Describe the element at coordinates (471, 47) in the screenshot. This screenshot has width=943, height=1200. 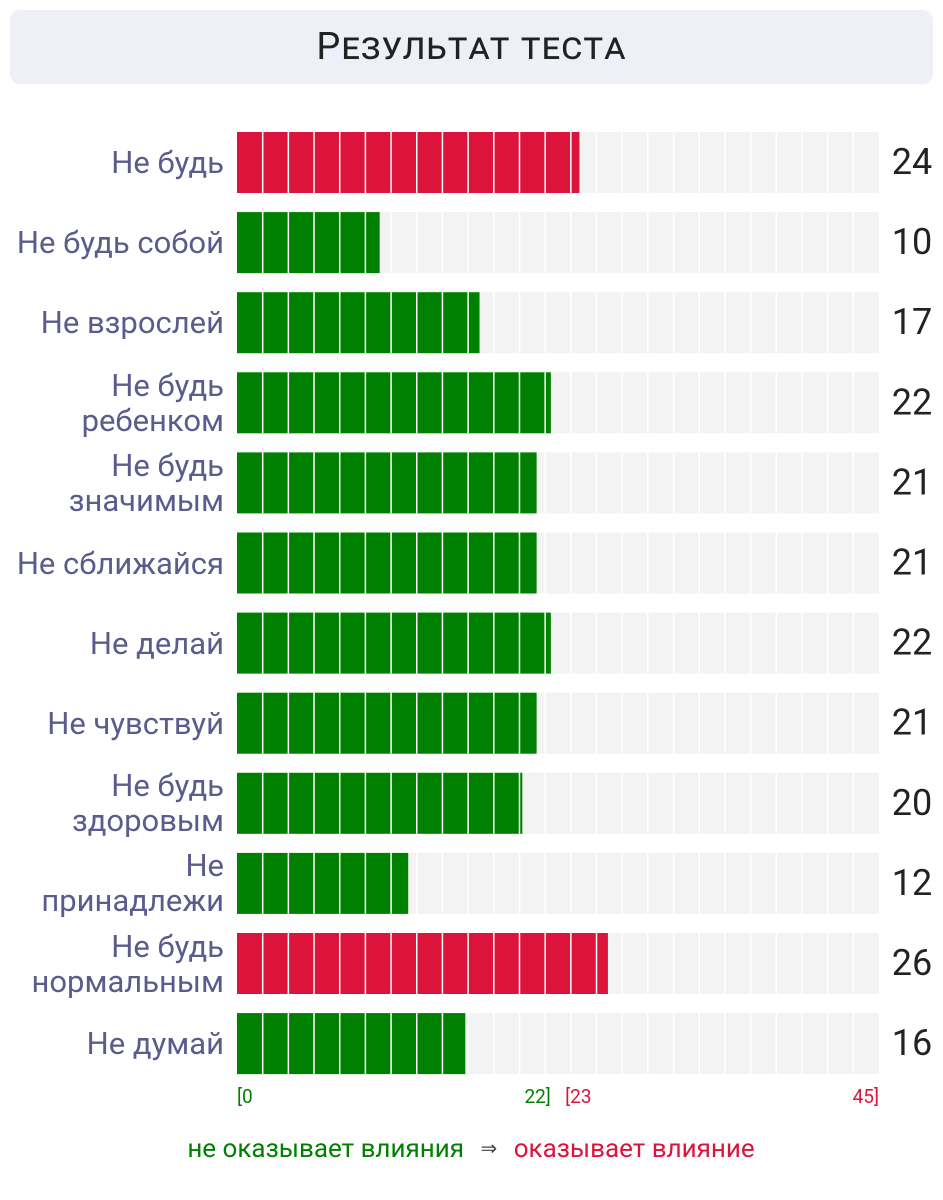
I see `chart-title: Результат теста` at that location.